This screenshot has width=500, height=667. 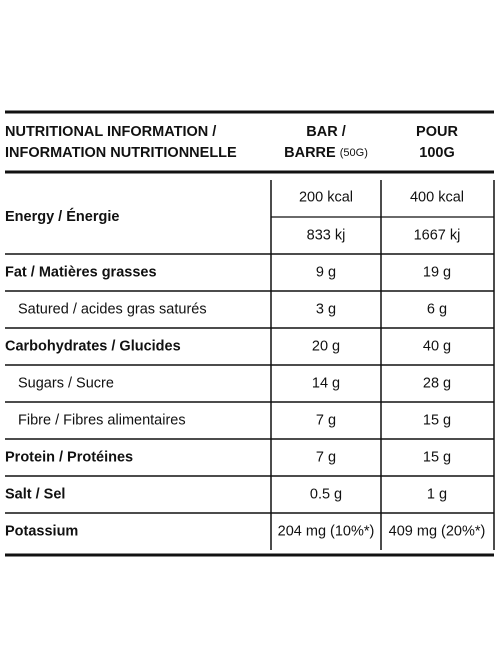 What do you see at coordinates (81, 272) in the screenshot?
I see `row-label: Fat / Matières grasses` at bounding box center [81, 272].